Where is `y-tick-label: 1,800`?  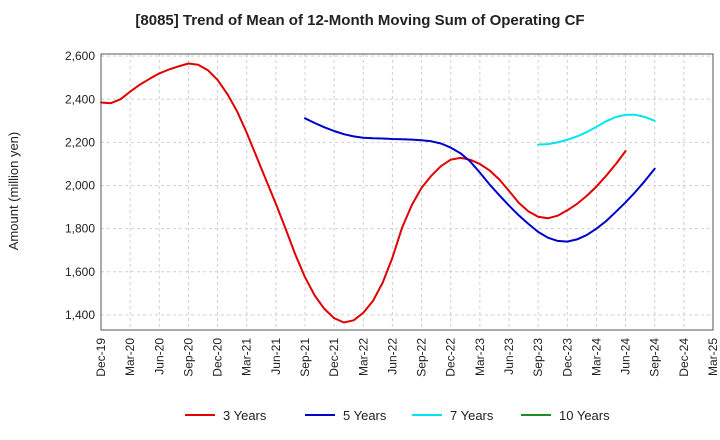 y-tick-label: 1,800 is located at coordinates (80, 229).